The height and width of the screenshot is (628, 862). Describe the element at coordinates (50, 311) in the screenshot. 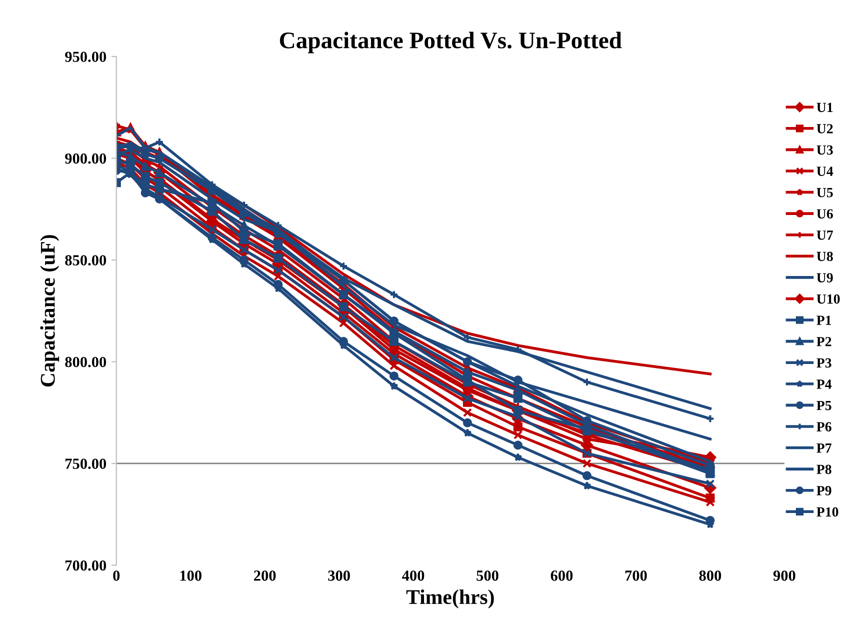

I see `y-axis-title: Capacitance (uF)` at that location.